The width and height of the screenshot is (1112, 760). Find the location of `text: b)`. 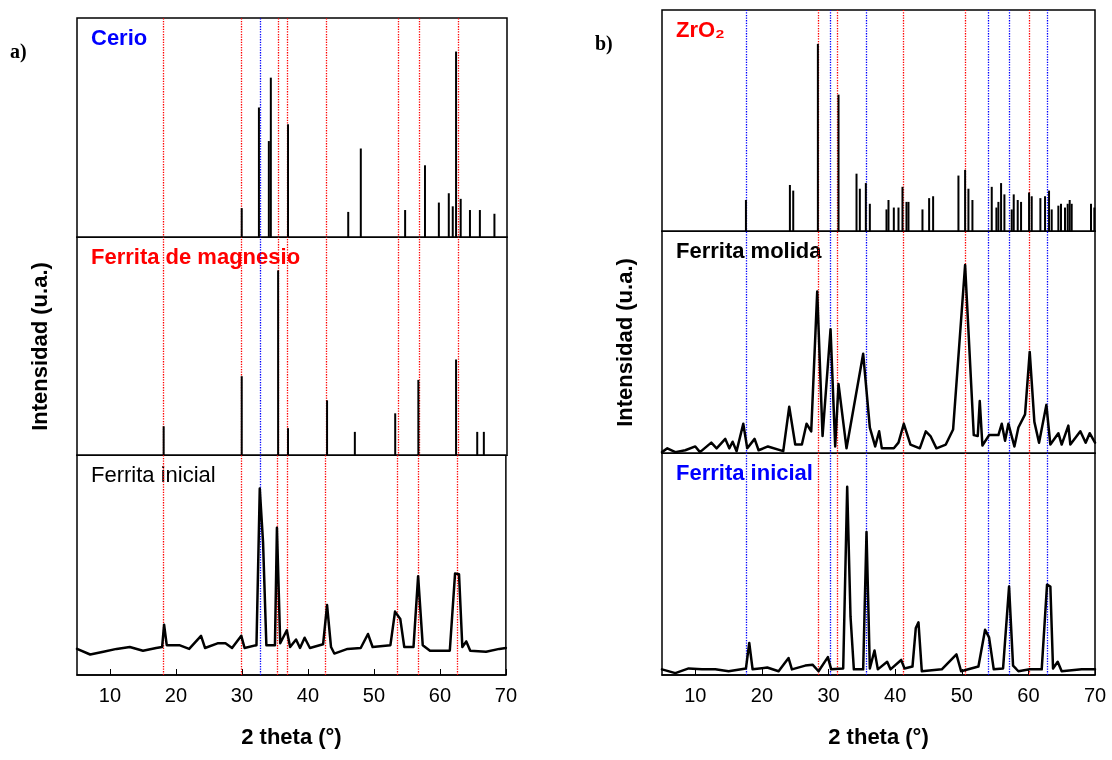

text: b) is located at coordinates (604, 43).